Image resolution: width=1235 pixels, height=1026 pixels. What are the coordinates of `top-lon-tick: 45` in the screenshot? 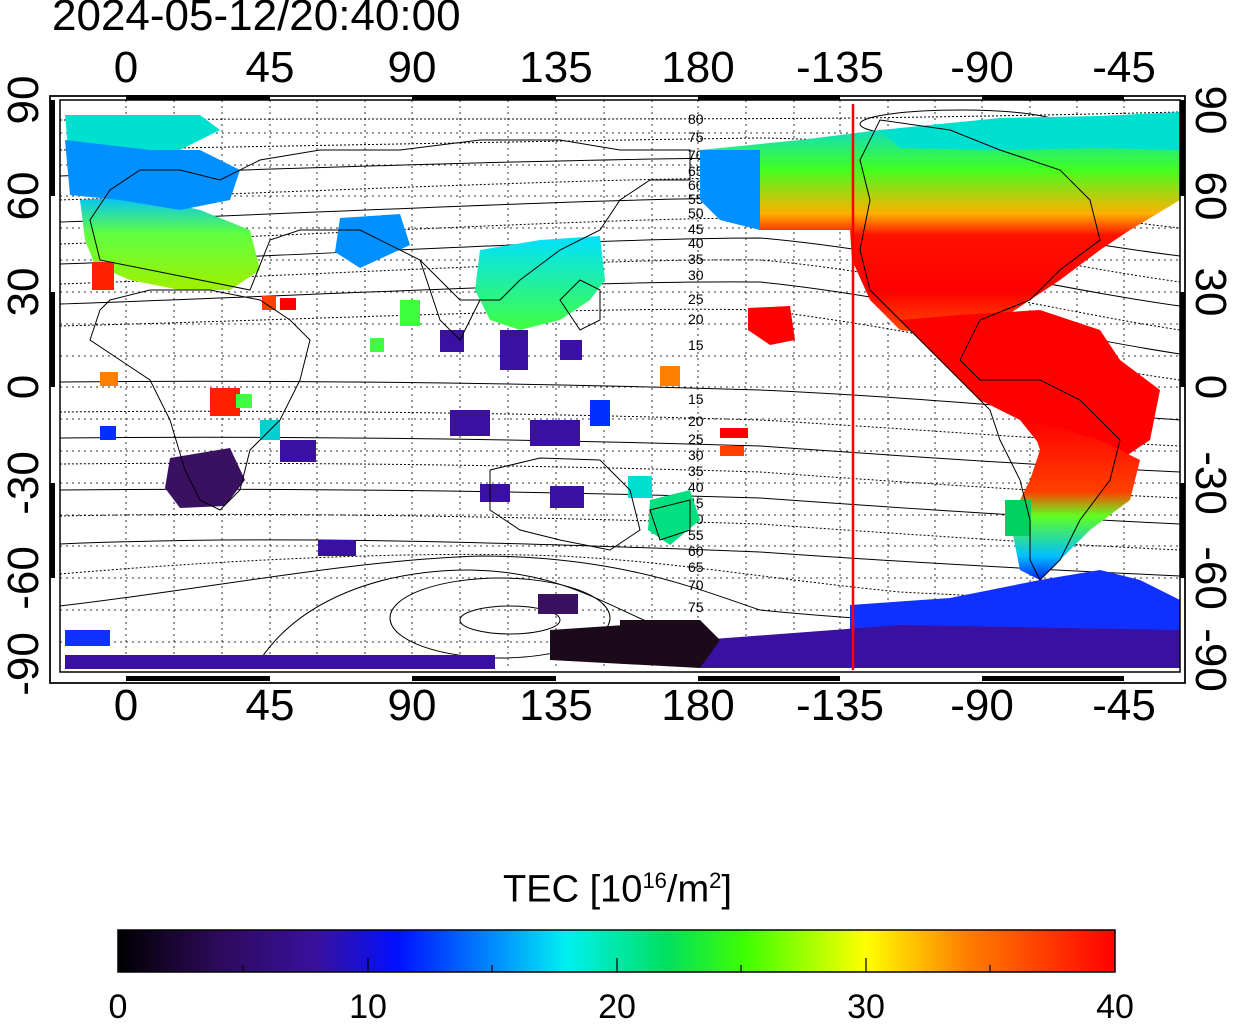 It's located at (270, 67).